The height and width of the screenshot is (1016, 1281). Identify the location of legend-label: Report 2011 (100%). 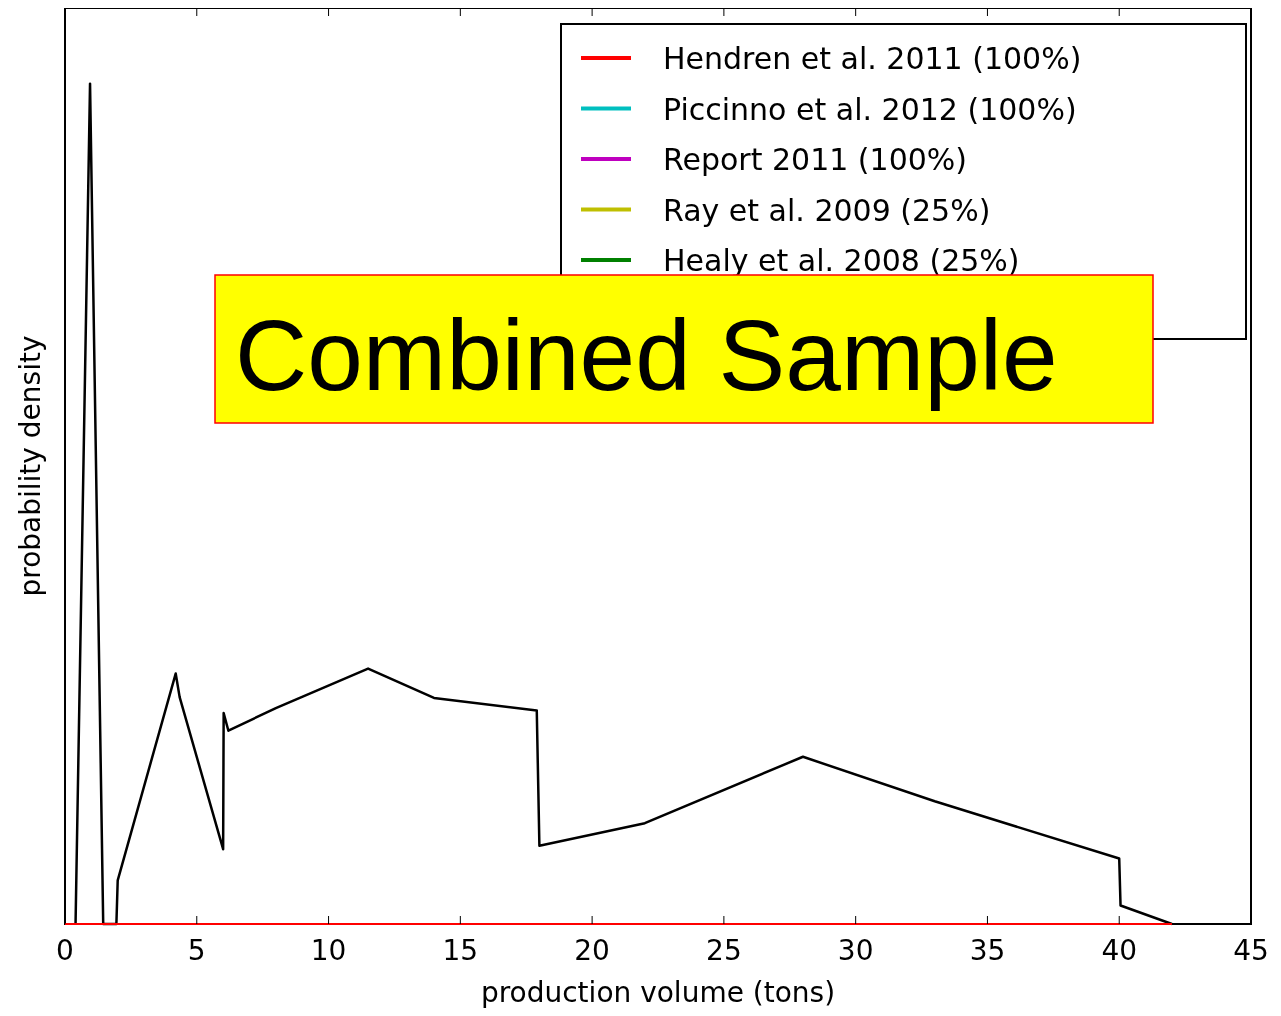
(815, 159).